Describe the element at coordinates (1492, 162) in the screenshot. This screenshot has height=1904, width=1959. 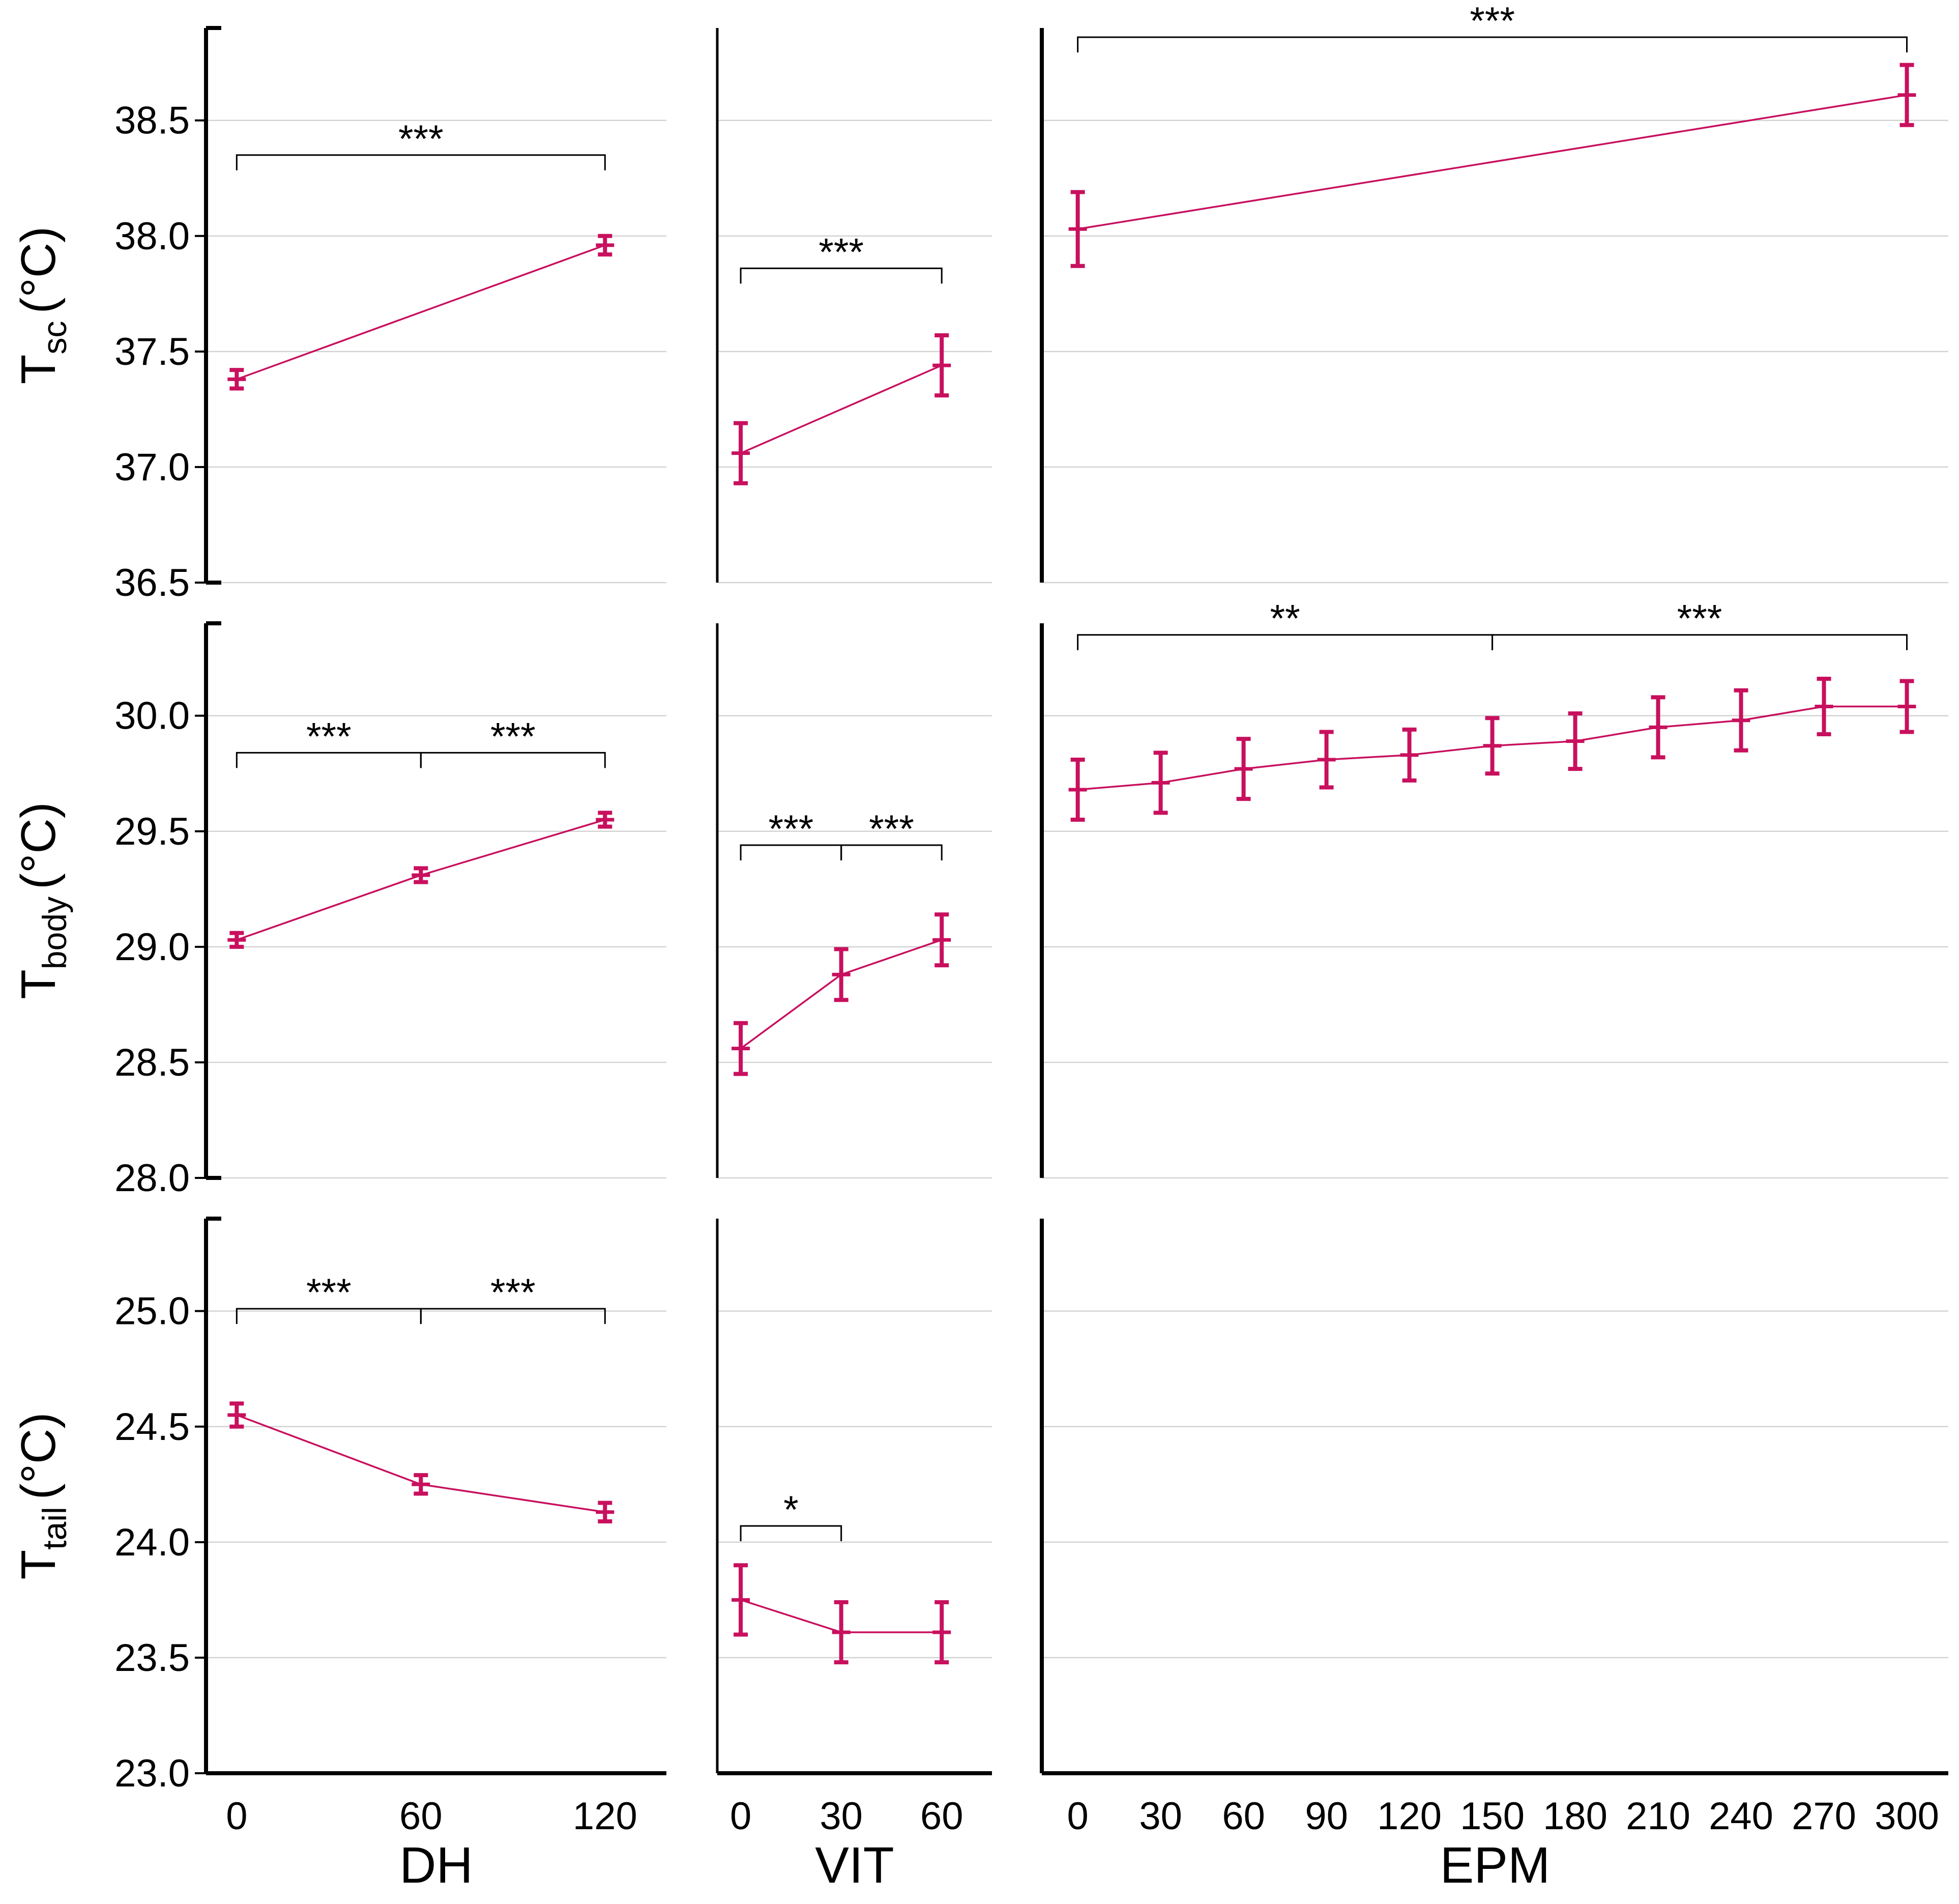
I see `series-line-tsc-epm` at that location.